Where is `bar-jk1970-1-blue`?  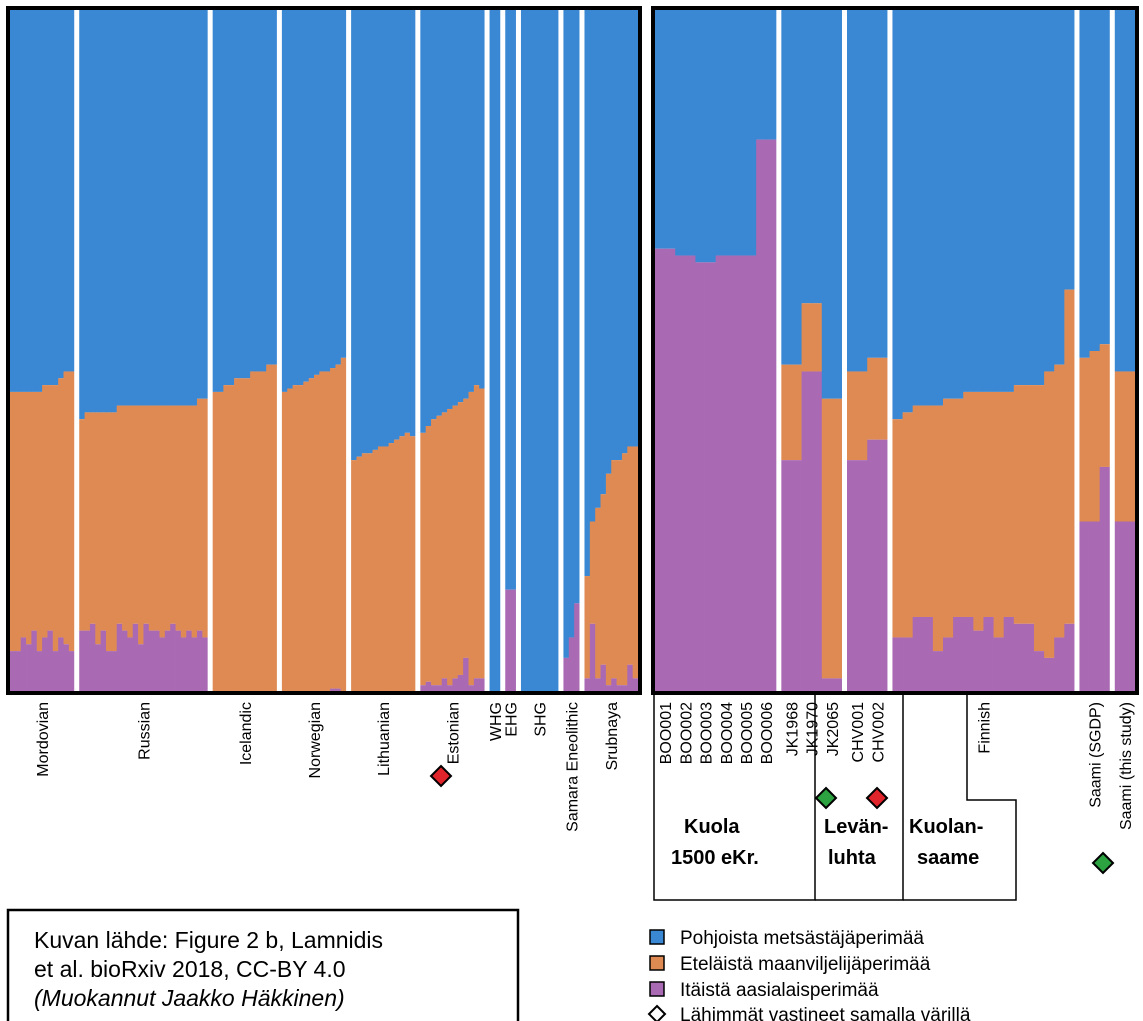
bar-jk1970-1-blue is located at coordinates (817, 157).